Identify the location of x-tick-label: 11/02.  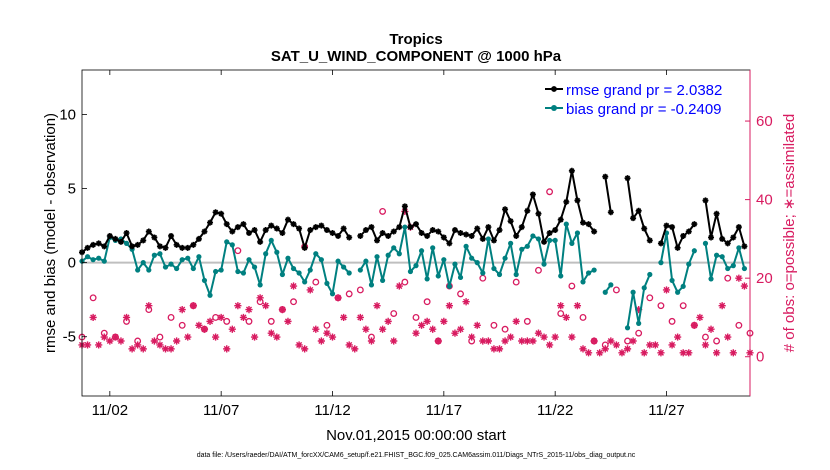
(110, 410).